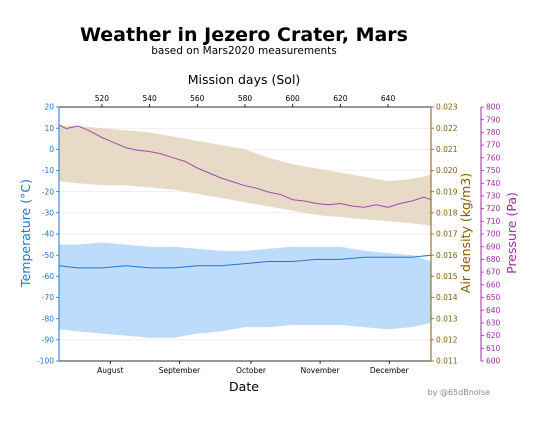 The height and width of the screenshot is (422, 546). Describe the element at coordinates (493, 361) in the screenshot. I see `pressure-tick-label: 600` at that location.